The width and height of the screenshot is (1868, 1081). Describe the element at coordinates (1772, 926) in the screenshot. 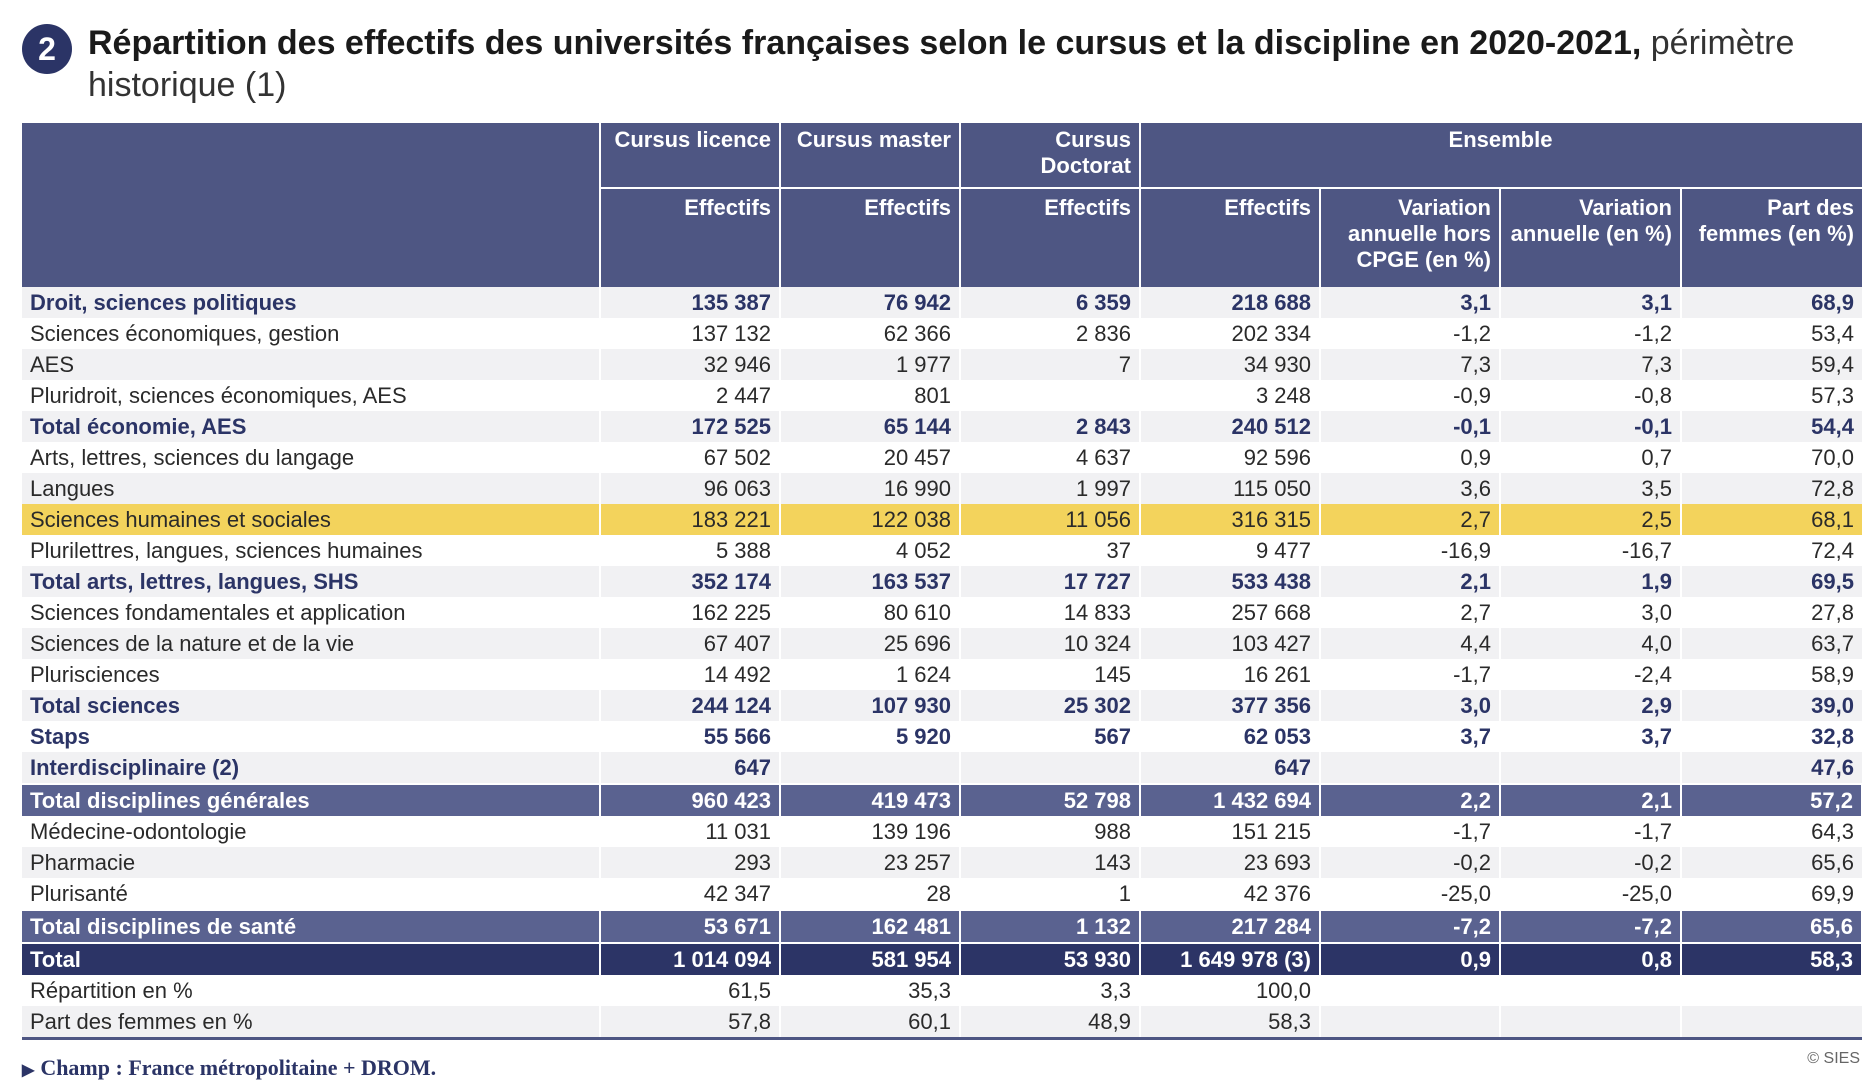

I see `cell-part-femmes: 65,6` at that location.